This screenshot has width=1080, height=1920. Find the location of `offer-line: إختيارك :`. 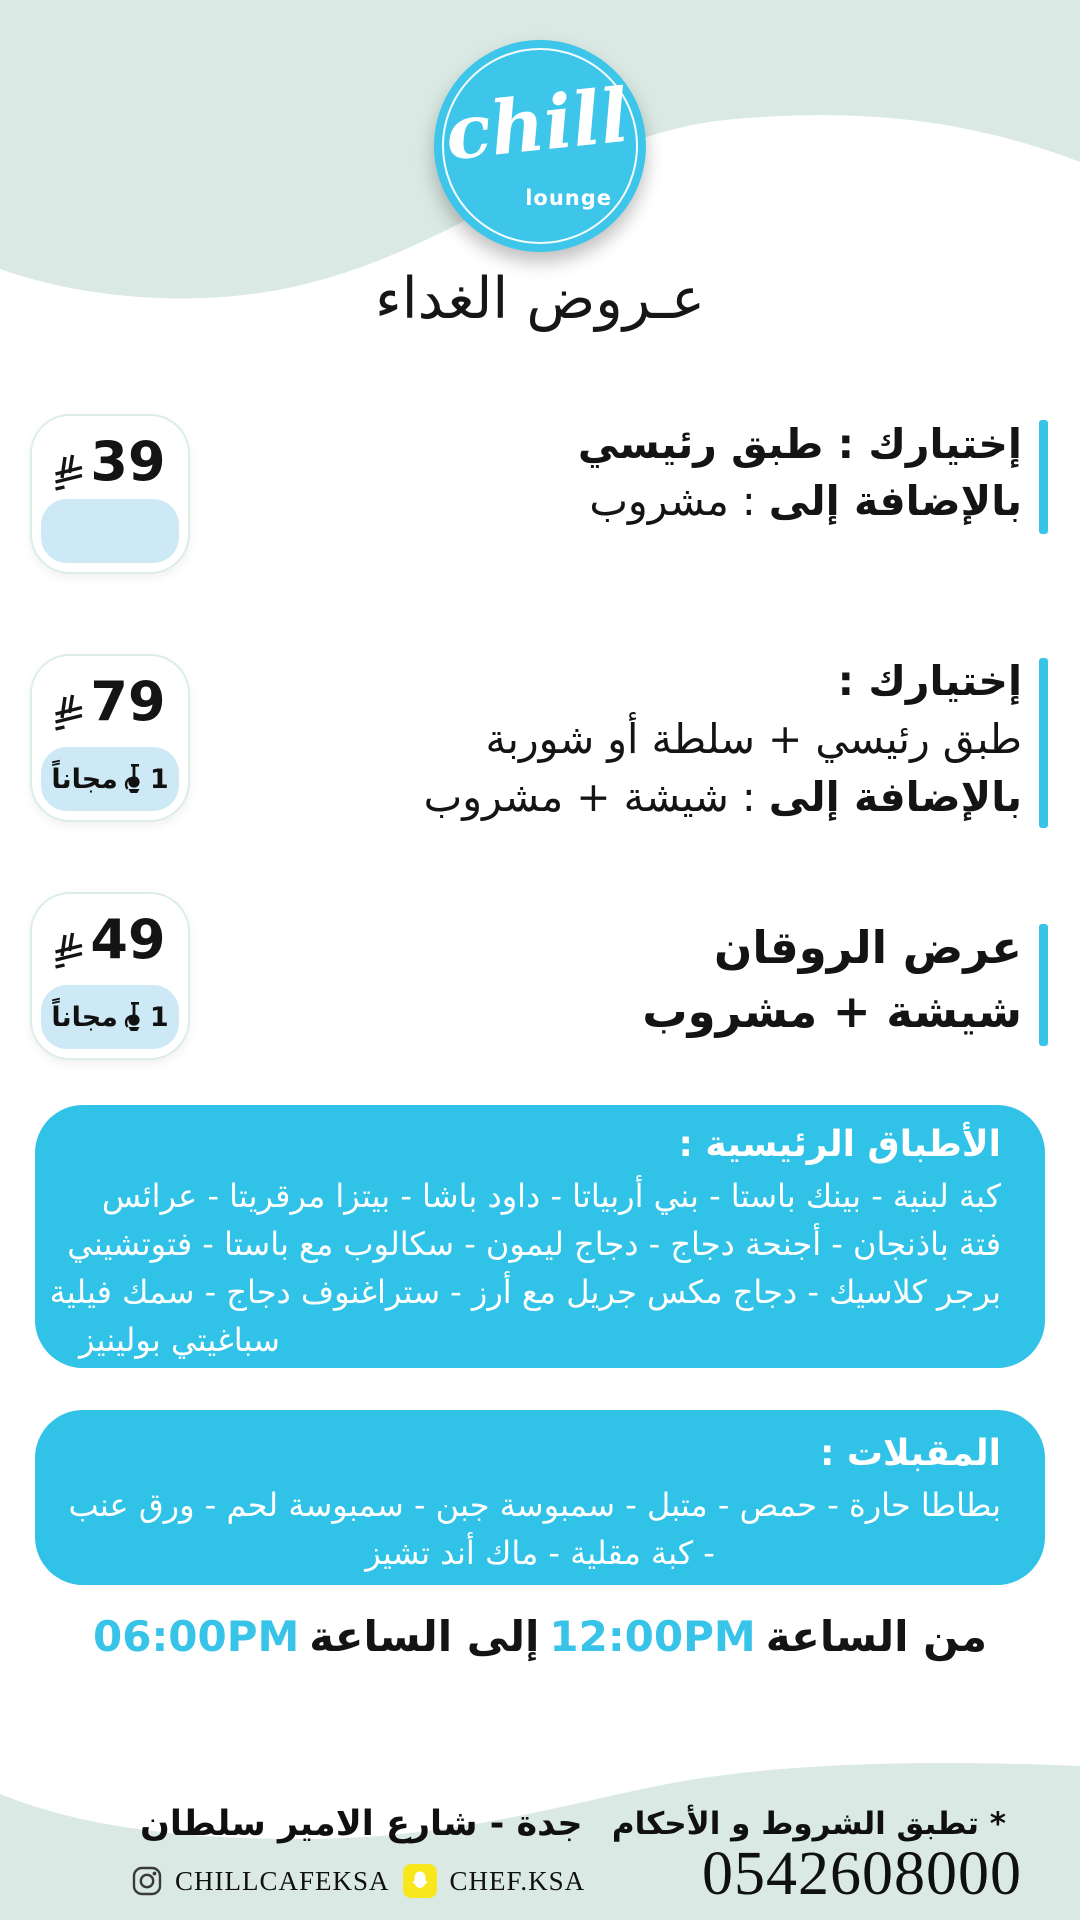

offer-line: إختيارك : is located at coordinates (929, 681).